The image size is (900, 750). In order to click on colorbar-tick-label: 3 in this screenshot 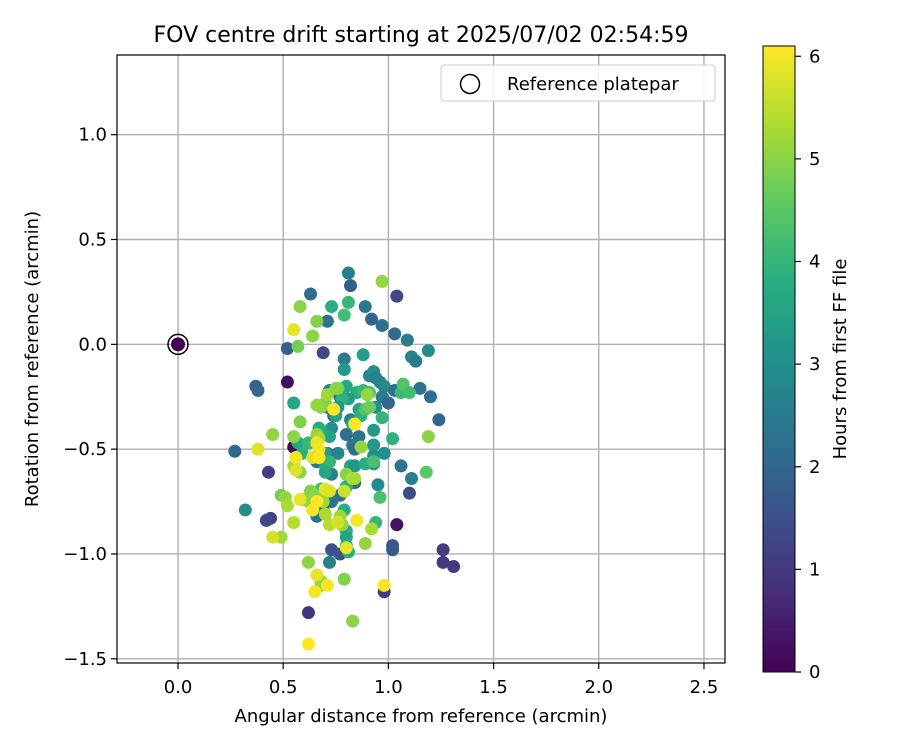, I will do `click(814, 364)`.